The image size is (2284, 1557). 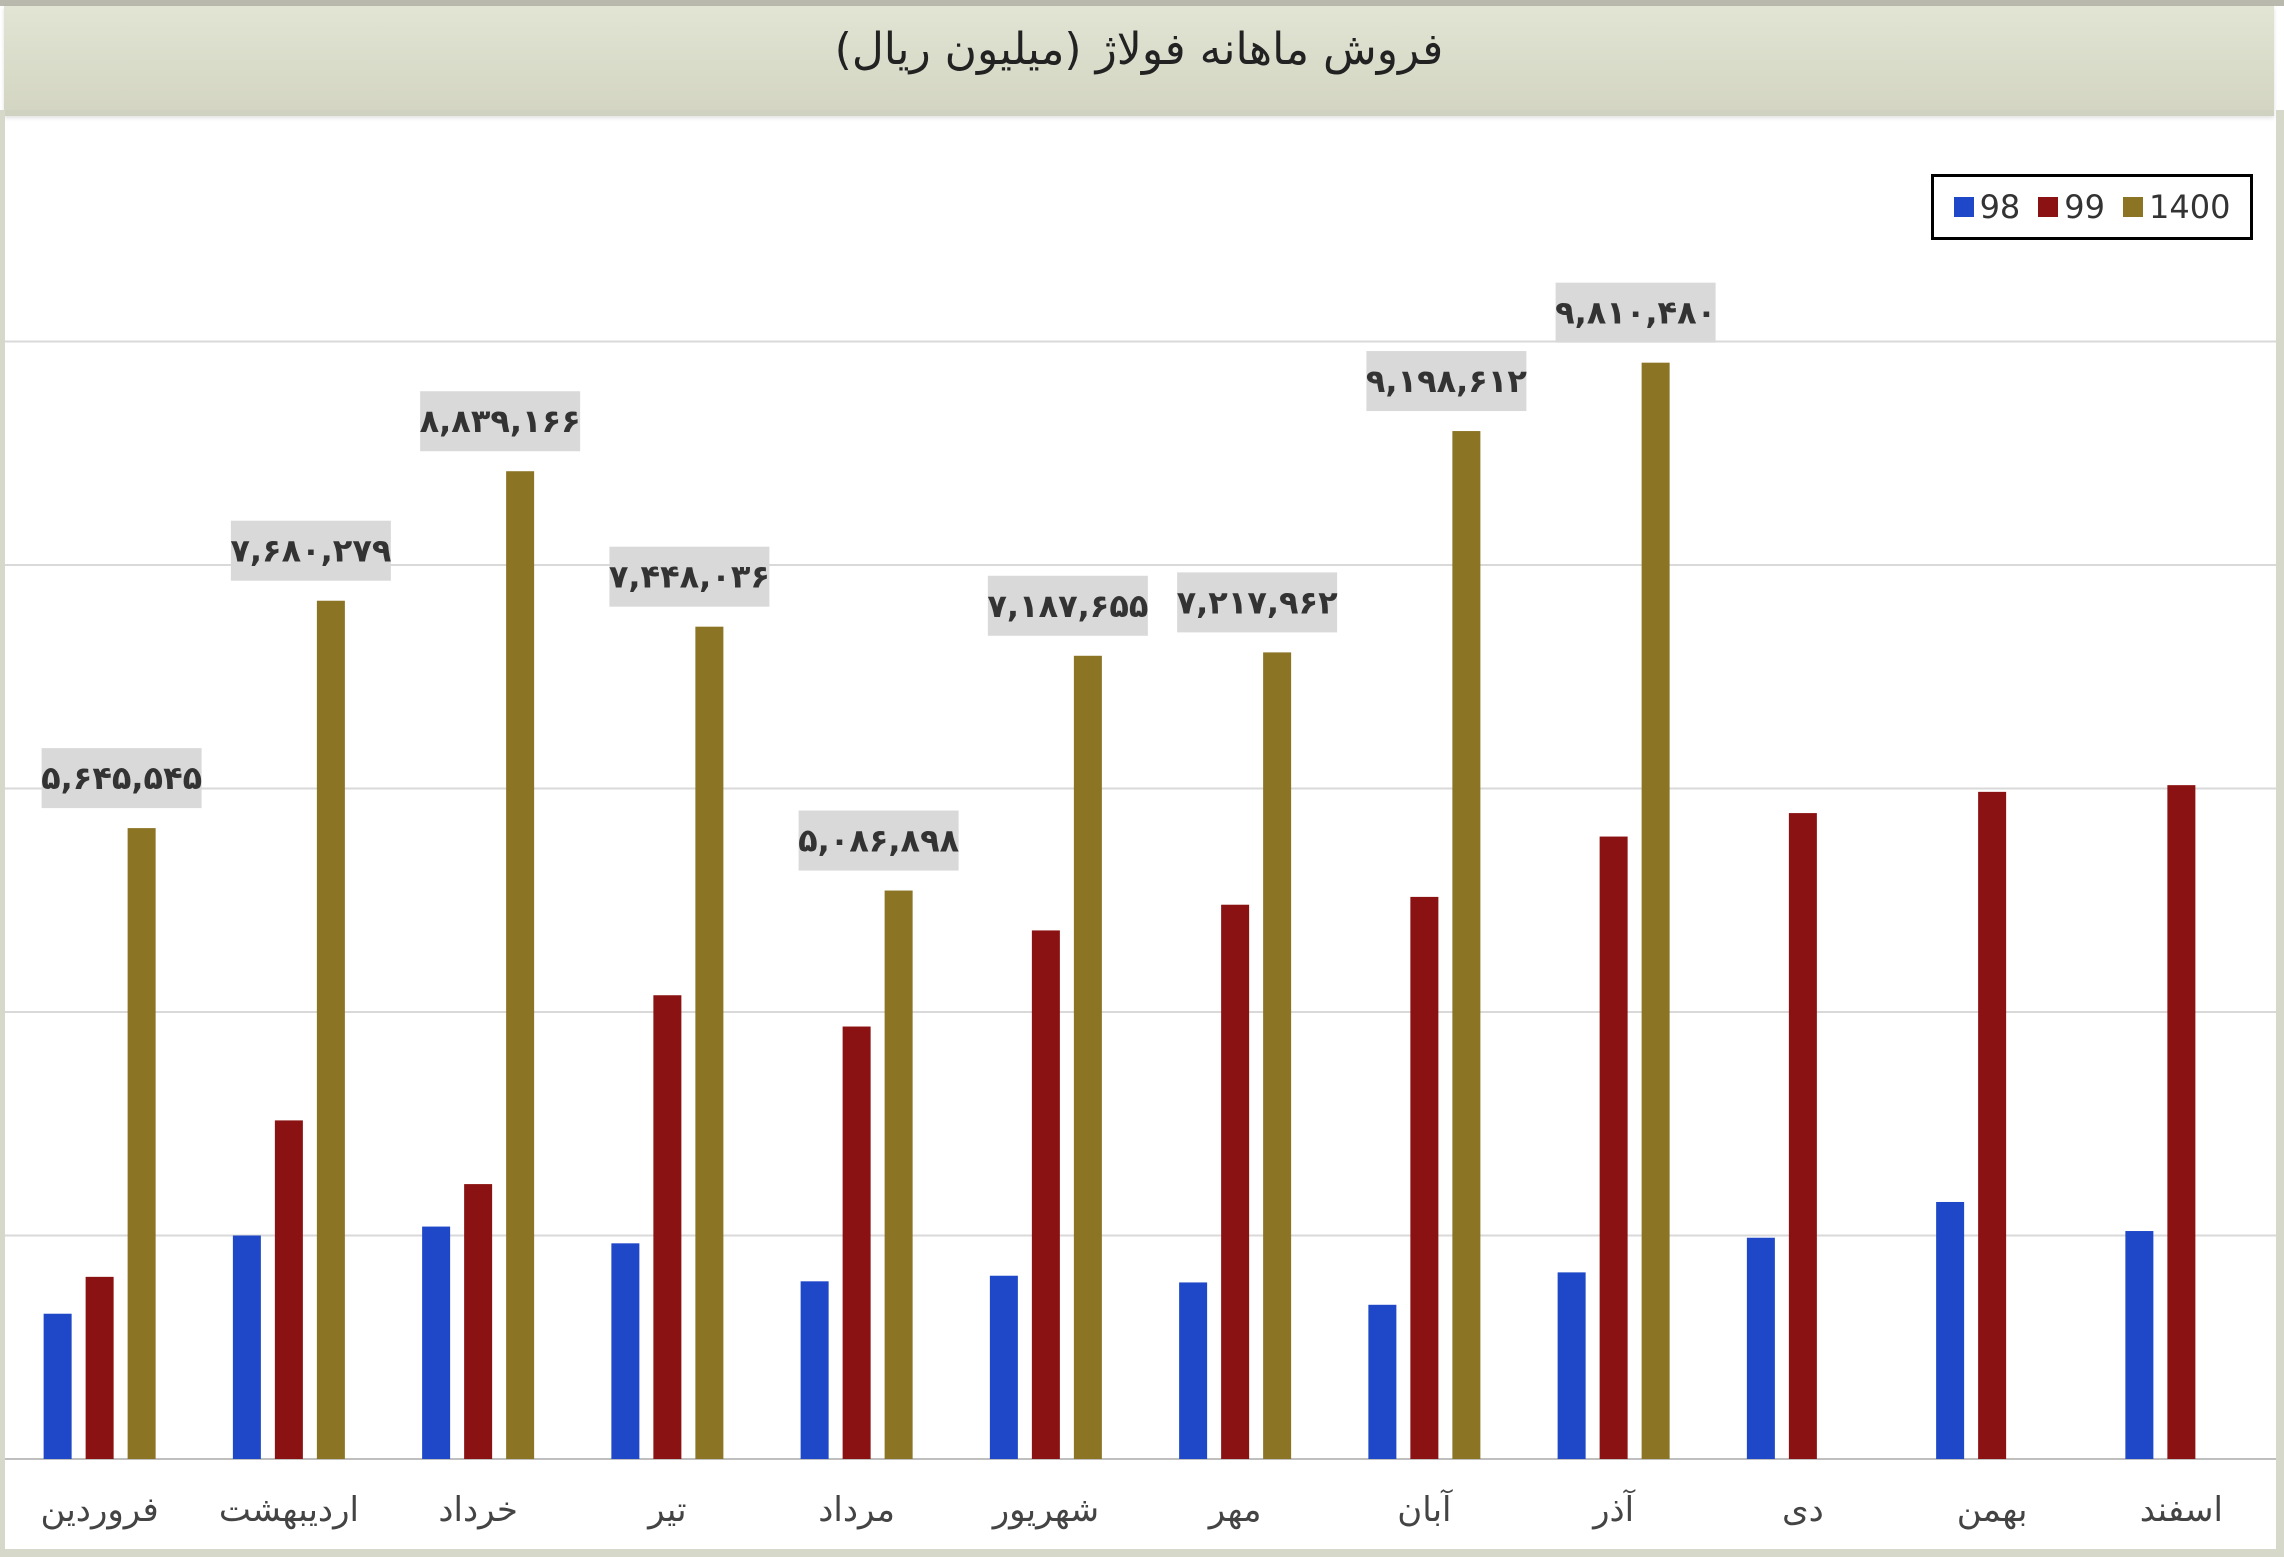 I want to click on x-tick-label: اسفند, so click(x=2181, y=1510).